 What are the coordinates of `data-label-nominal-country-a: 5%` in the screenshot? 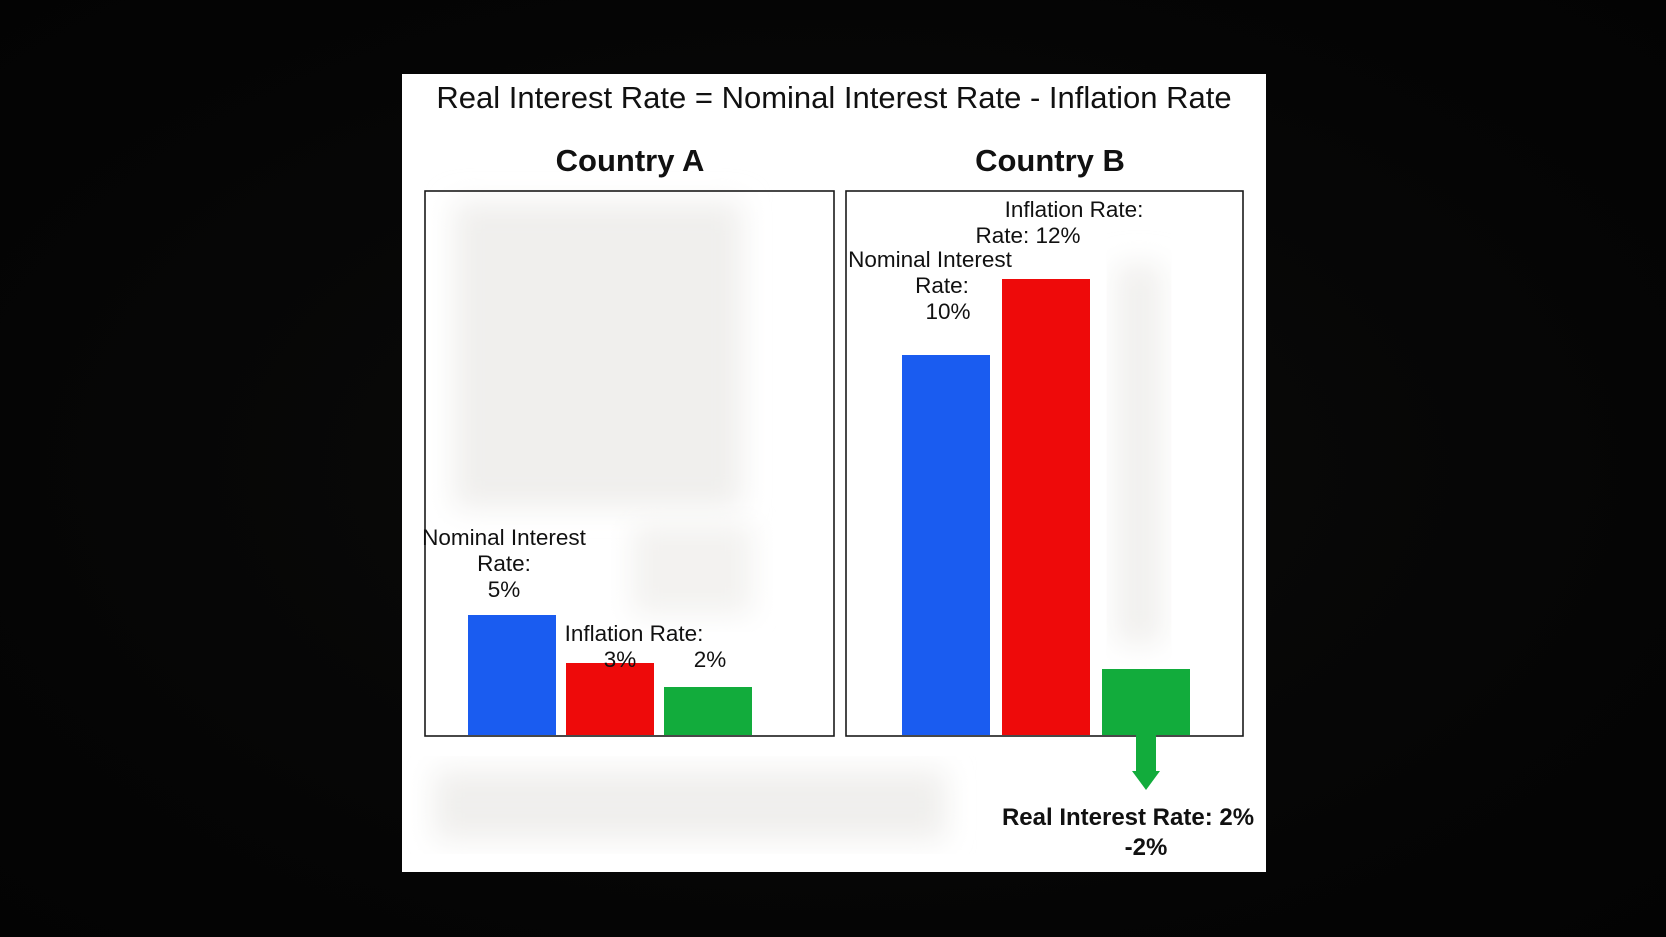 It's located at (504, 589).